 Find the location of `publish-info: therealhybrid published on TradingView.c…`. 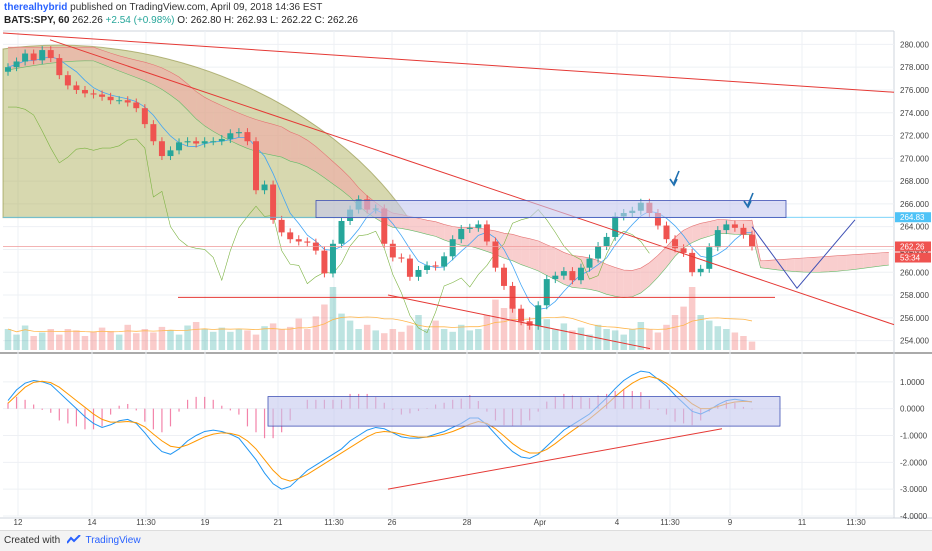

publish-info: therealhybrid published on TradingView.c… is located at coordinates (163, 7).